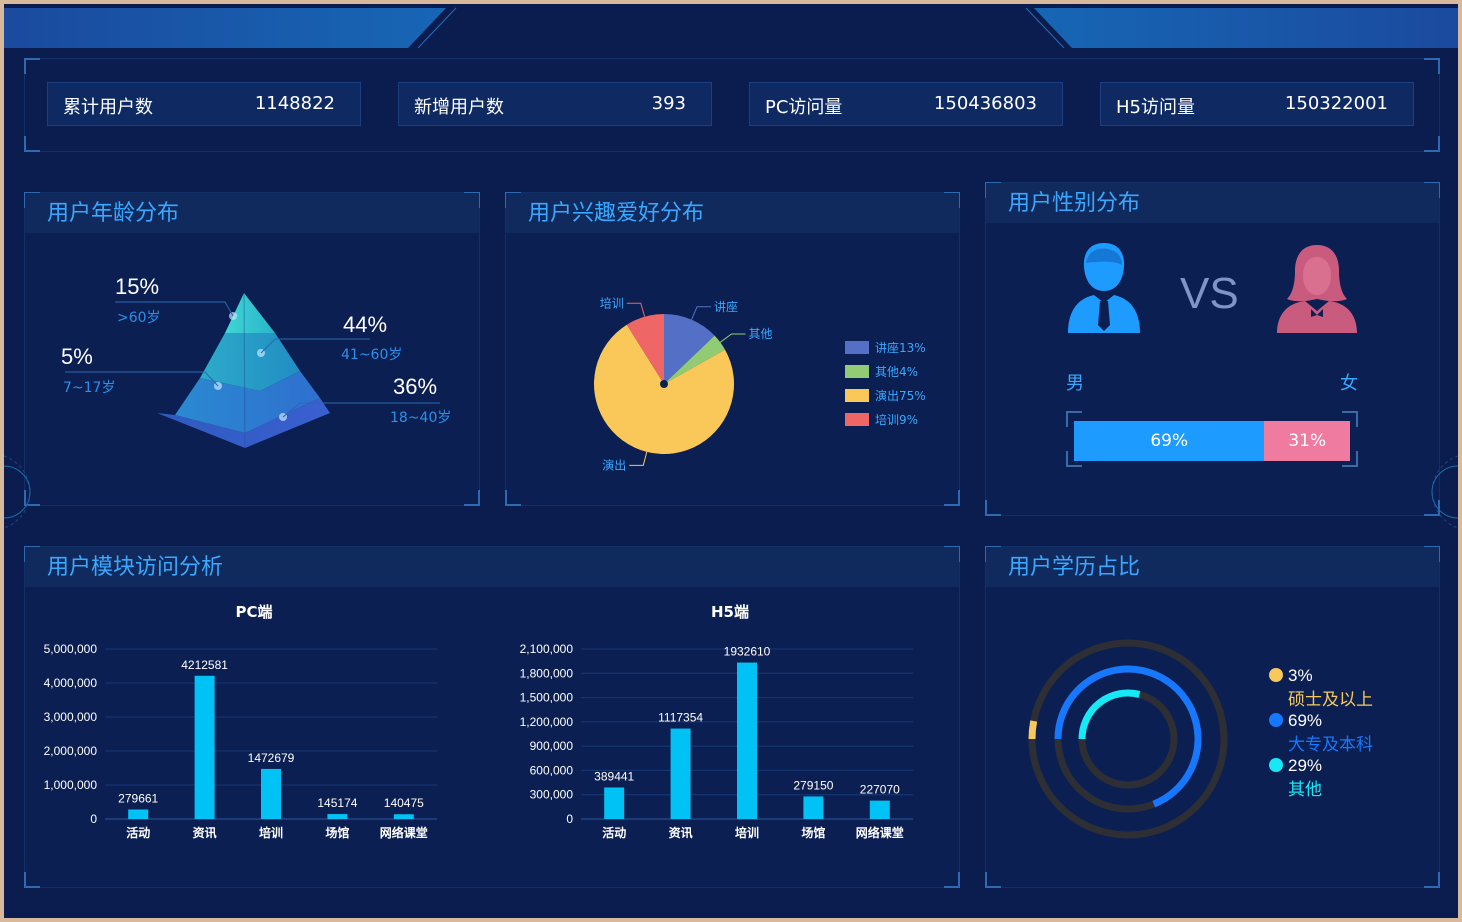  Describe the element at coordinates (1257, 104) in the screenshot. I see `stat-h5-visits: H5访问量 150322001` at that location.